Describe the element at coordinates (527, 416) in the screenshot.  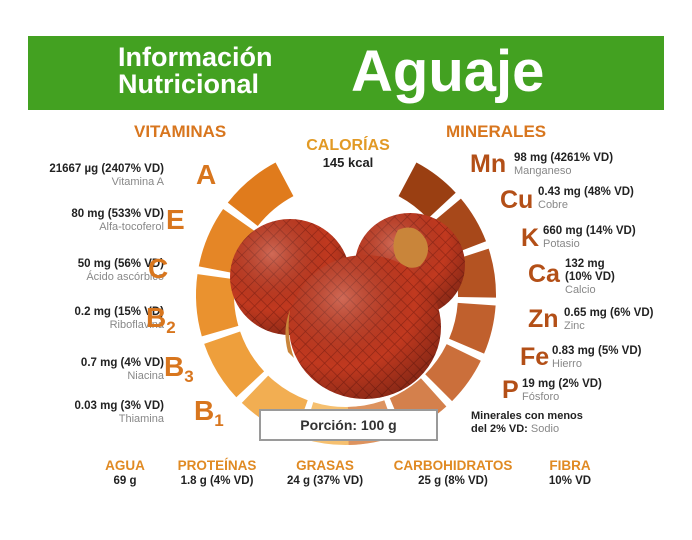
I see `minor-line-1: Minerales con menos` at that location.